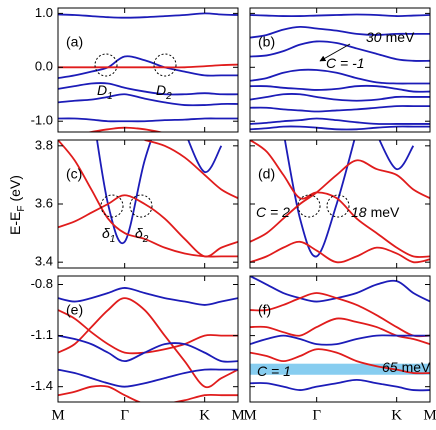 The image size is (436, 430). What do you see at coordinates (42, 334) in the screenshot?
I see `y-tick-label: -1.1` at bounding box center [42, 334].